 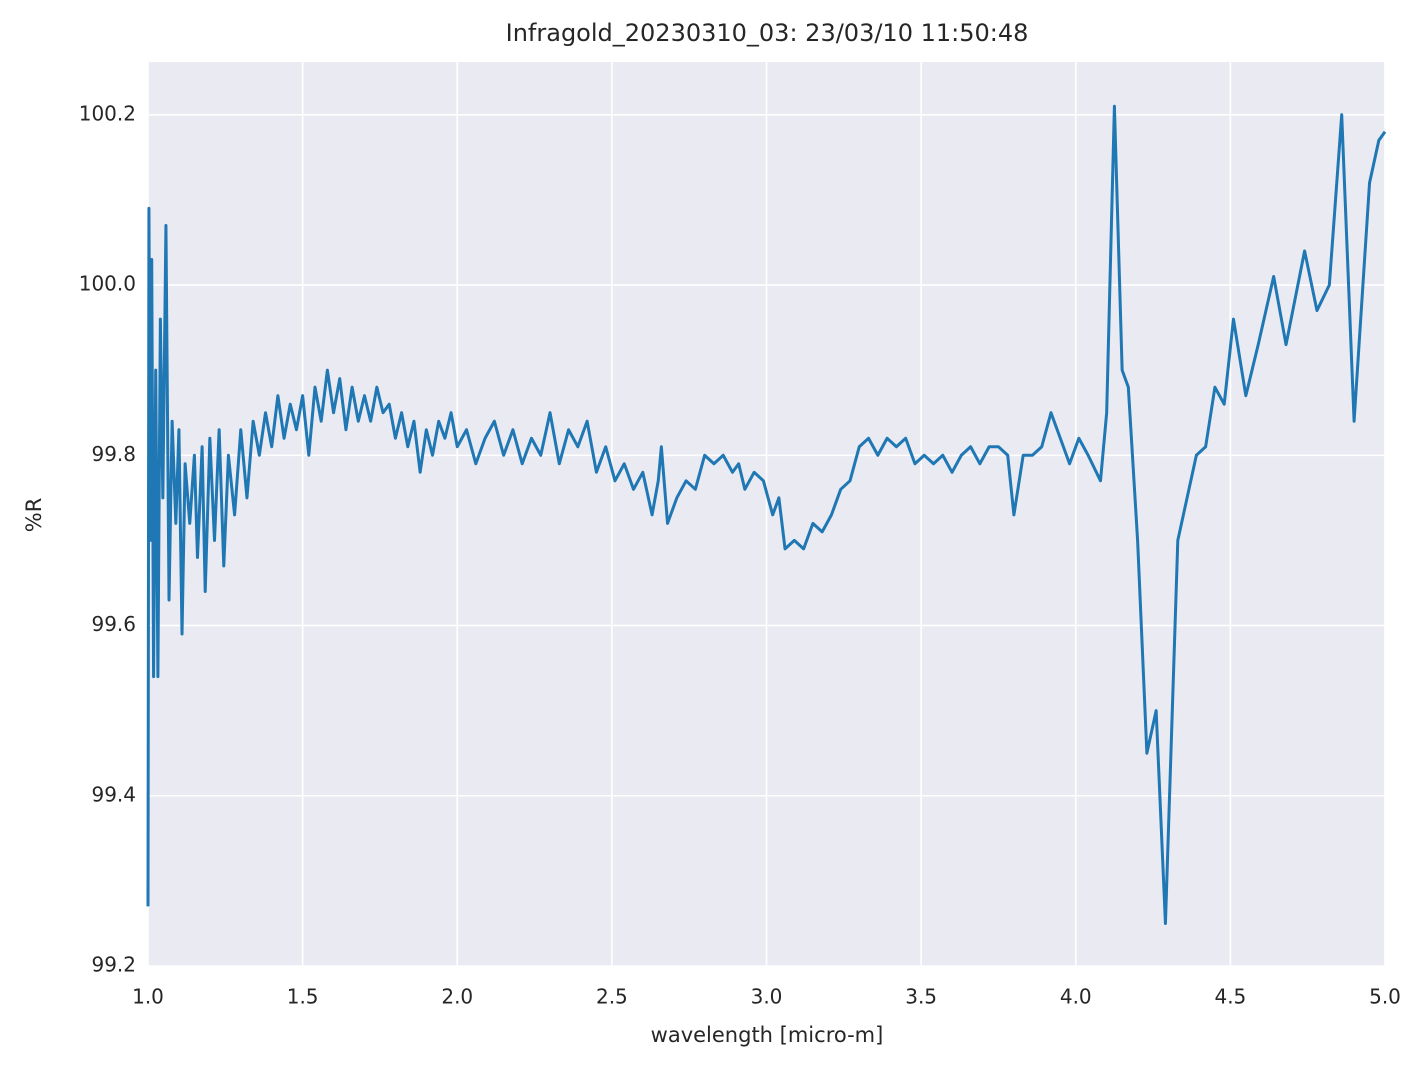 I want to click on x-tick-label: 4.5, so click(x=1230, y=997).